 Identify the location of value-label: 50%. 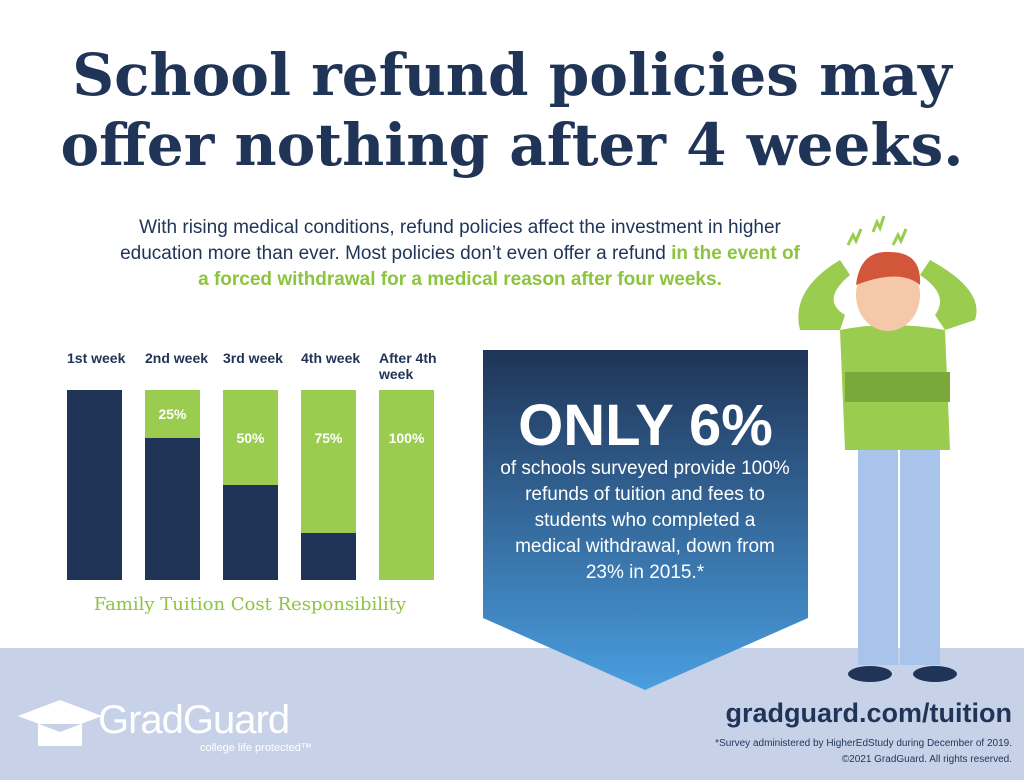
(250, 438).